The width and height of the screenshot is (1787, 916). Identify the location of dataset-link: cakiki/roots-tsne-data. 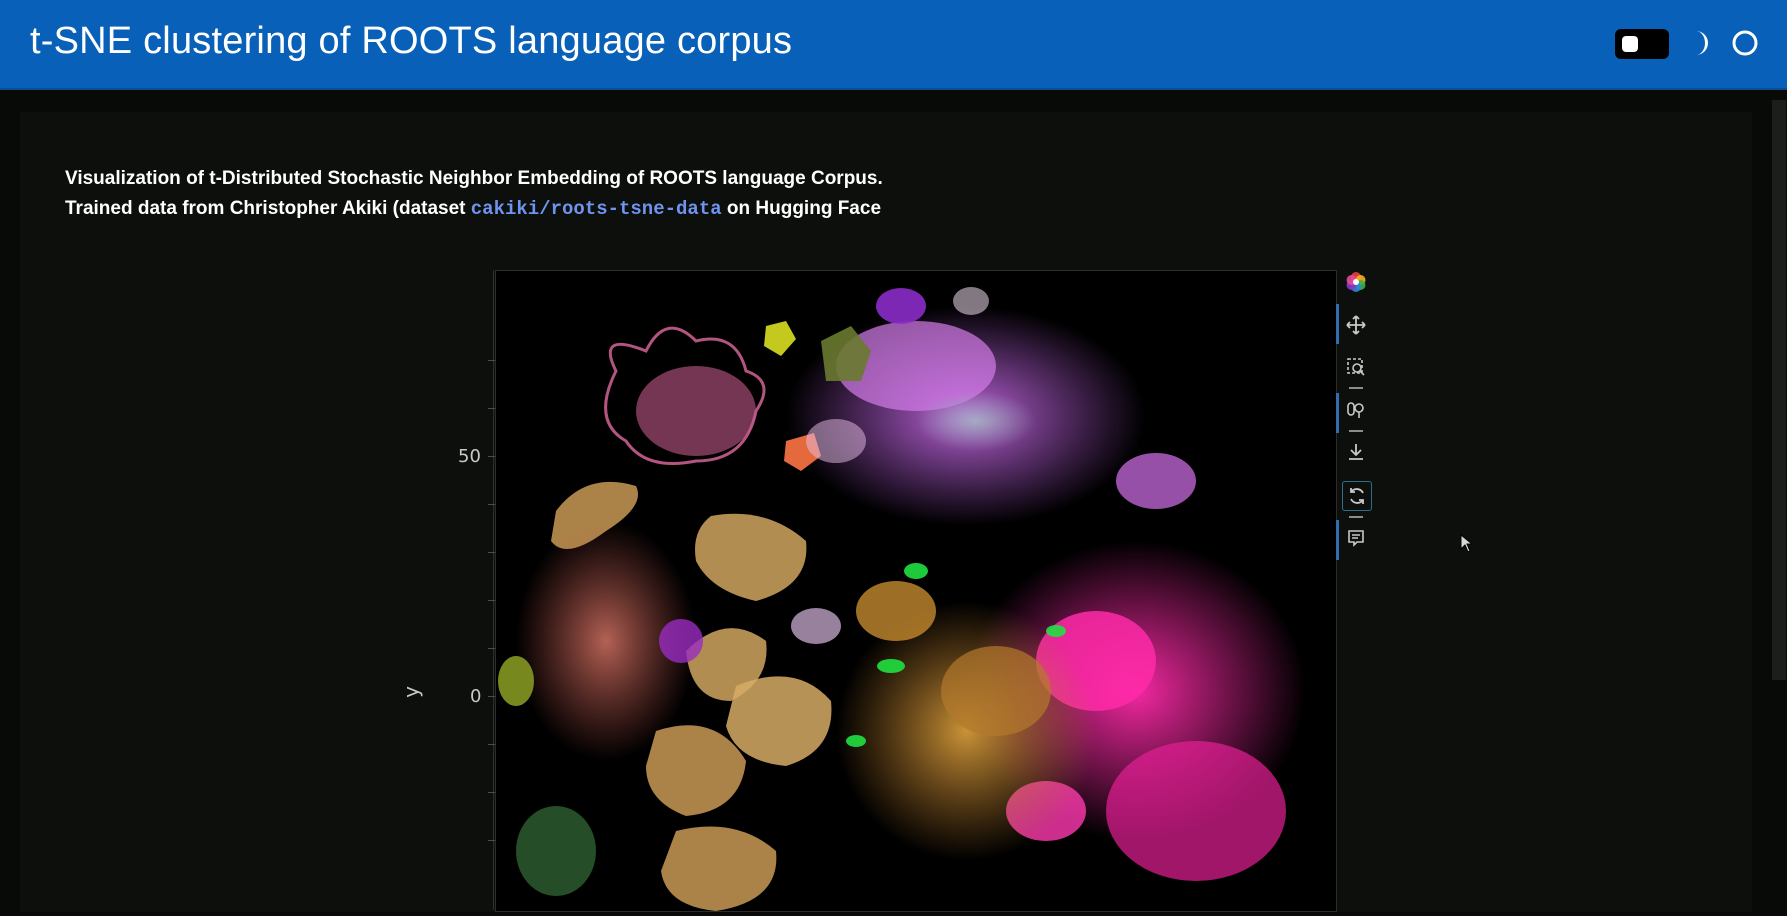
(596, 209).